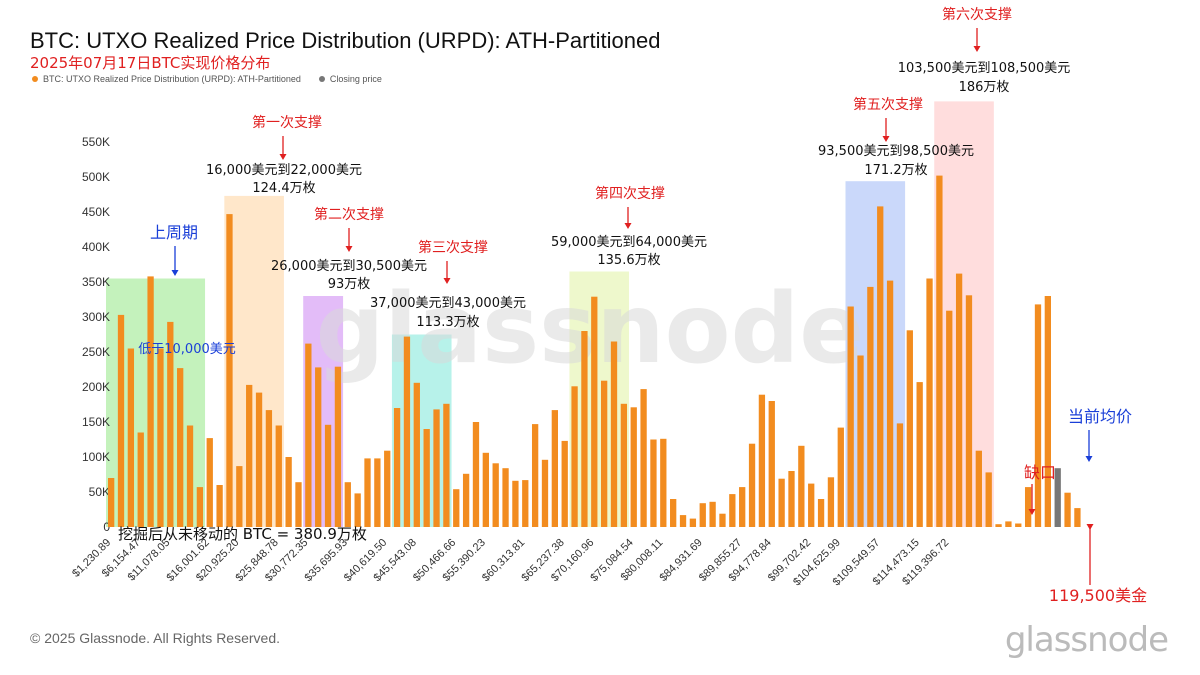  Describe the element at coordinates (464, 560) in the screenshot. I see `x-tick-label: $55,390.23` at that location.